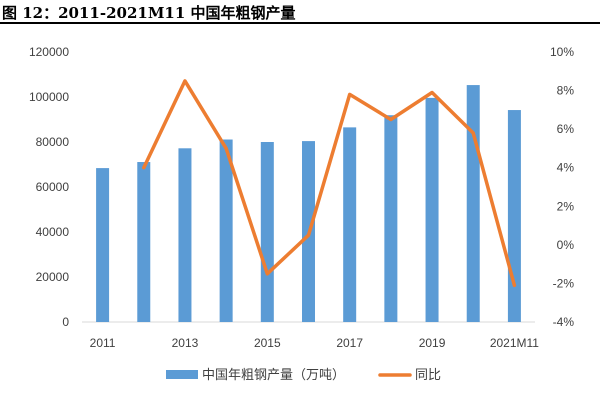 The height and width of the screenshot is (400, 600). Describe the element at coordinates (53, 187) in the screenshot. I see `left-axis-tick-label: 60000` at that location.